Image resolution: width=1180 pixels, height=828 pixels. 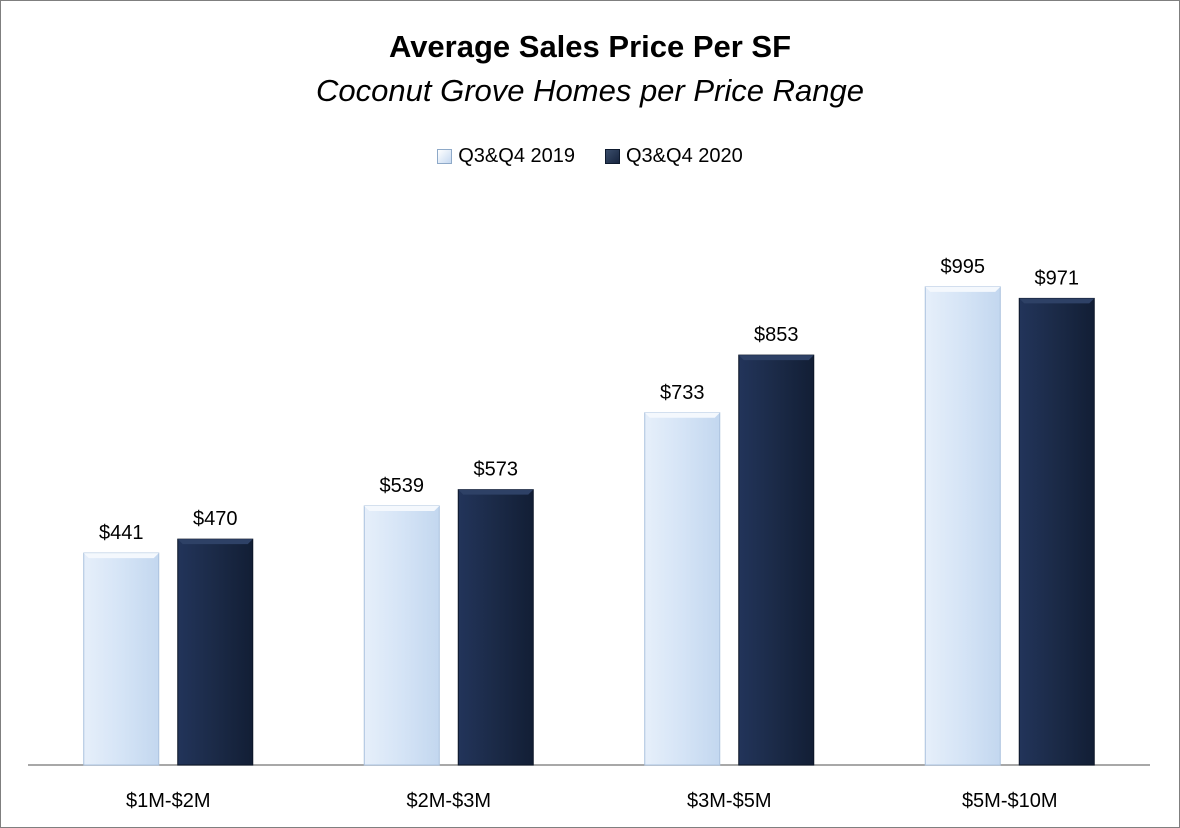 What do you see at coordinates (590, 90) in the screenshot?
I see `chart-subtitle: Coconut Grove Homes per Price Range` at bounding box center [590, 90].